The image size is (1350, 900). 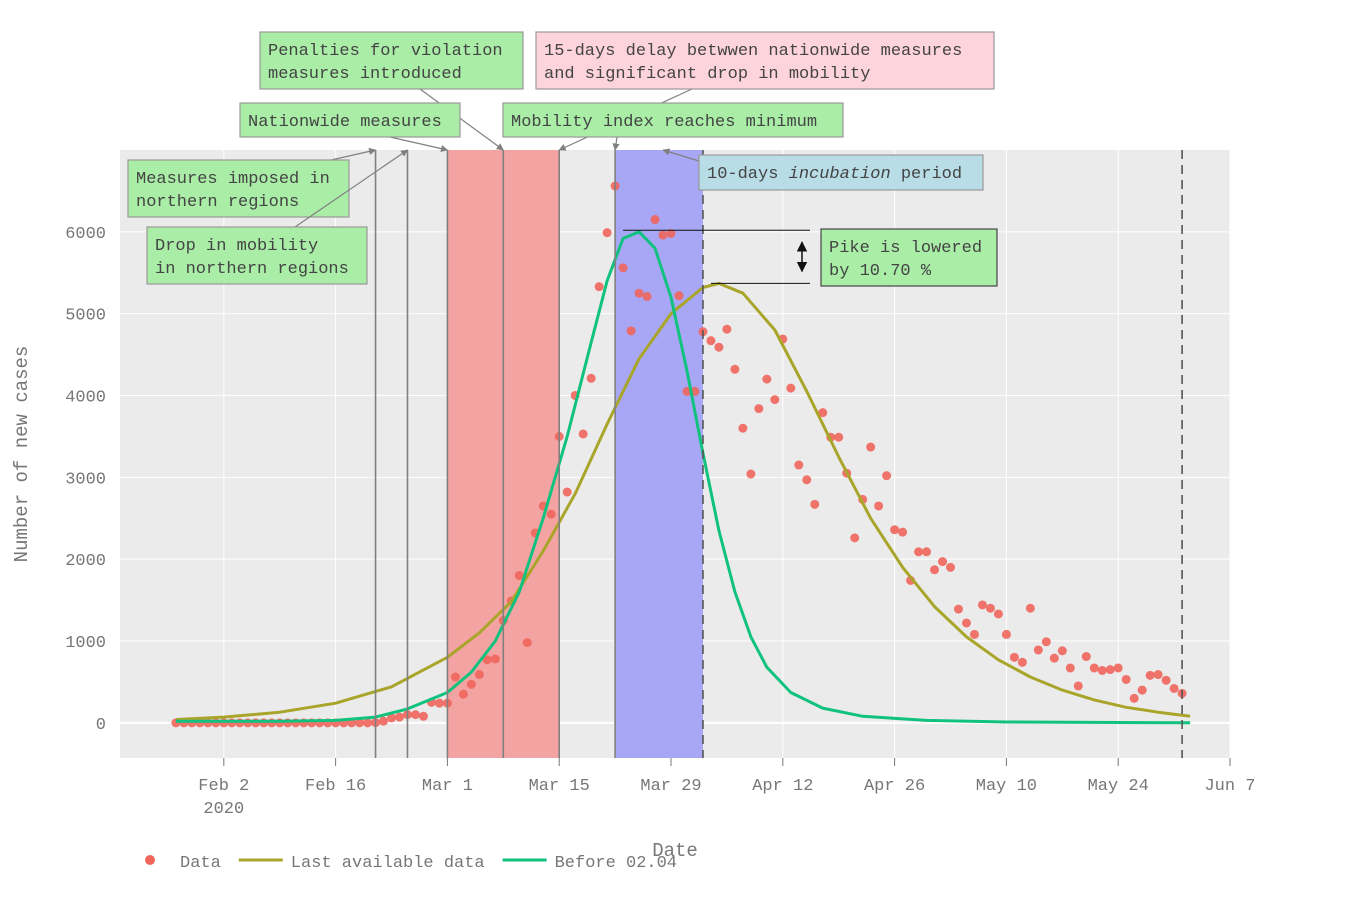 What do you see at coordinates (411, 863) in the screenshot?
I see `legend: Data Last available data Before 02.04` at bounding box center [411, 863].